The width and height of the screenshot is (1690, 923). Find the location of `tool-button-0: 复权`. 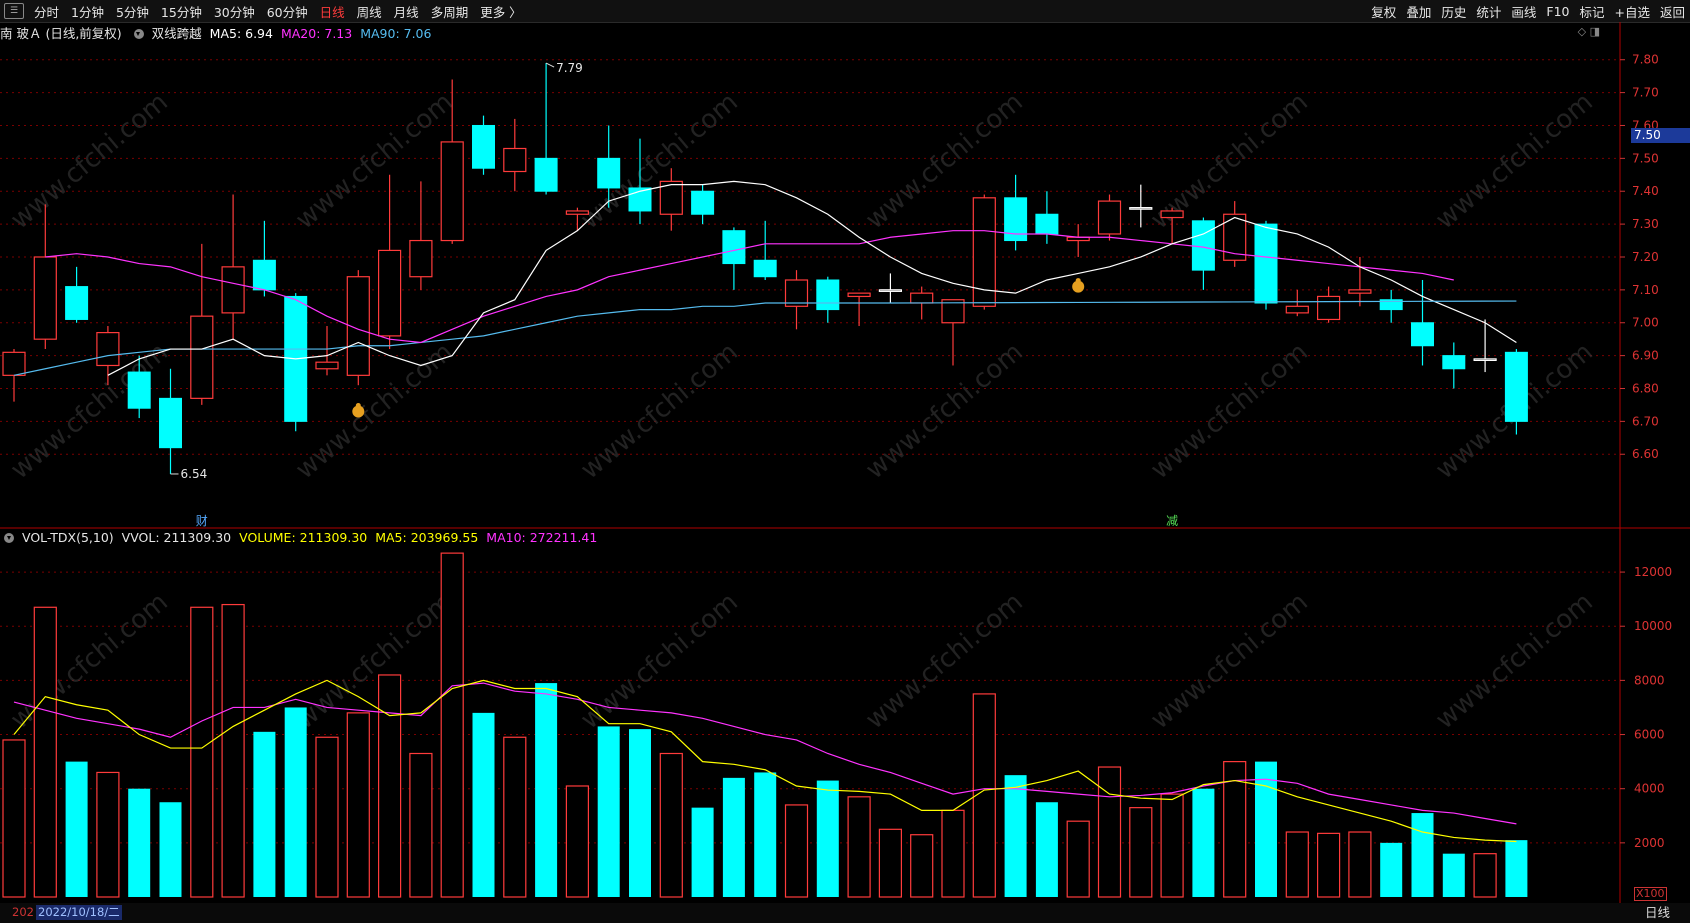

tool-button-0: 复权 is located at coordinates (1384, 12).